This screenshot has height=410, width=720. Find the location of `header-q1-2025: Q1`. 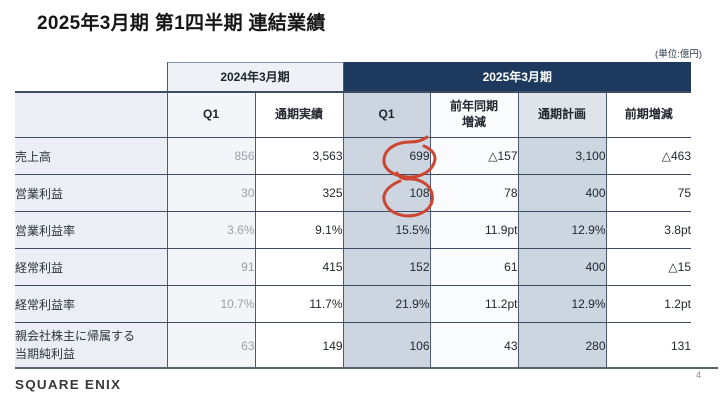

header-q1-2025: Q1 is located at coordinates (387, 114).